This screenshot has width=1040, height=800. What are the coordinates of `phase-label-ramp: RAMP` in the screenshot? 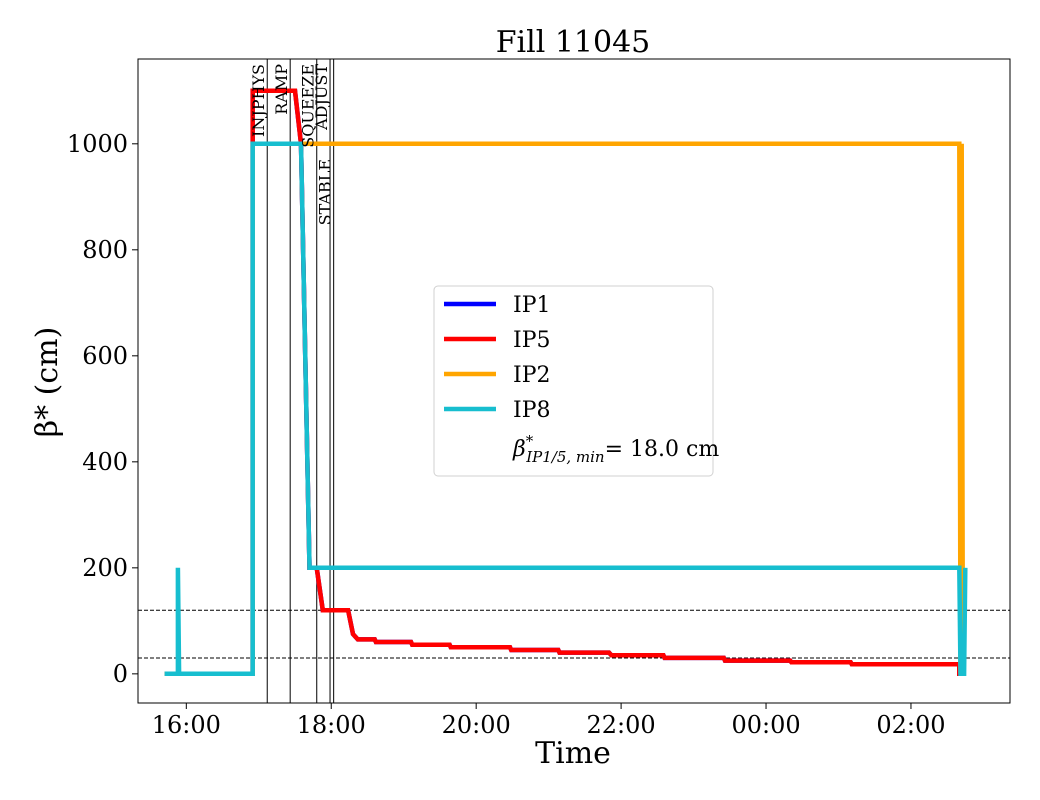 It's located at (281, 89).